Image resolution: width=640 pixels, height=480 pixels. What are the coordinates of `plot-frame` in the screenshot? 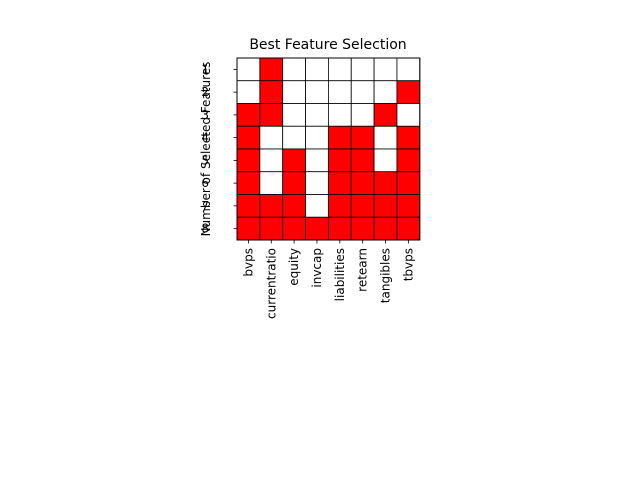 It's located at (328, 149).